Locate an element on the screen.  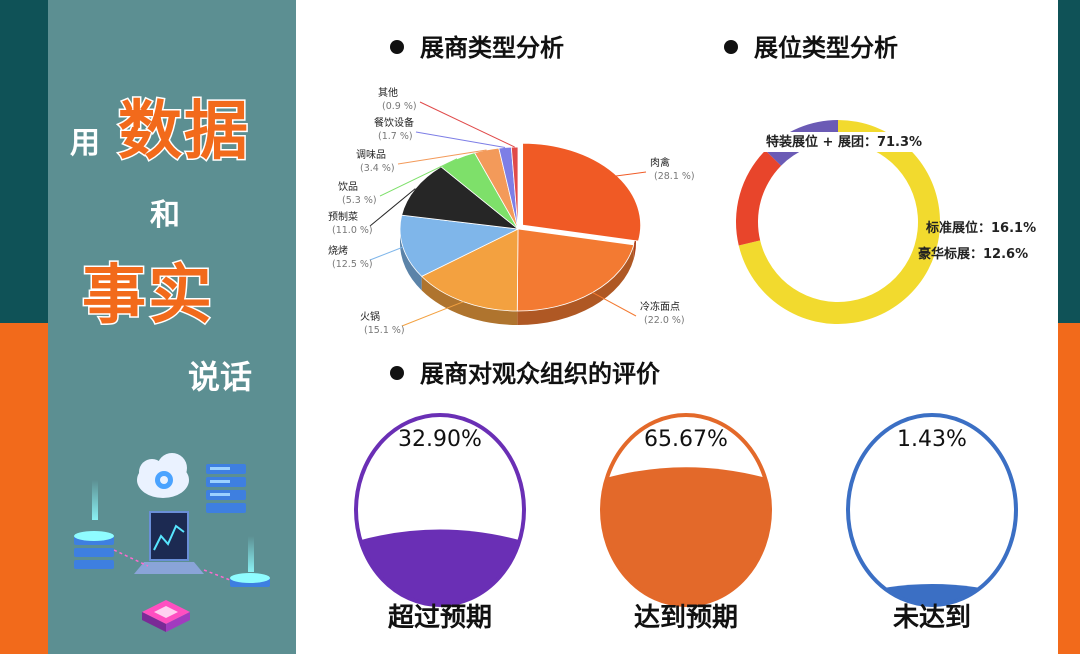
pie-value-2: (15.1 %) is located at coordinates (384, 330).